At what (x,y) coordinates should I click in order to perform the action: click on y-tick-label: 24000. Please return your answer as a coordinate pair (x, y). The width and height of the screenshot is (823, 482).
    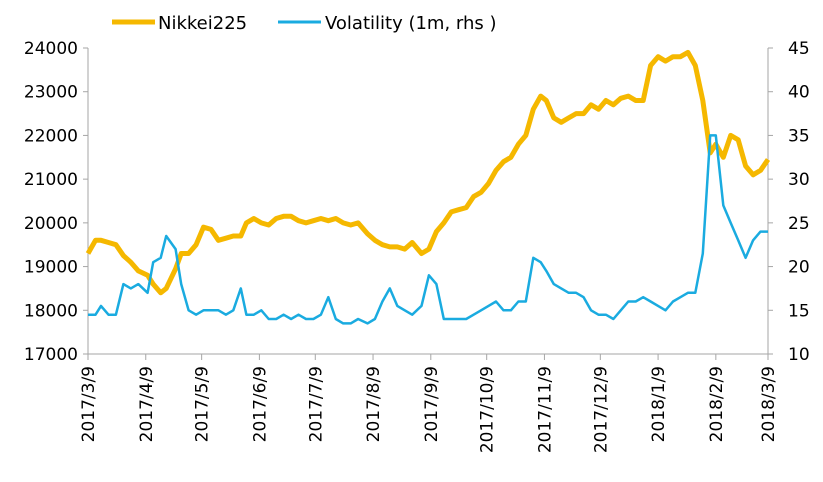
    Looking at the image, I should click on (51, 49).